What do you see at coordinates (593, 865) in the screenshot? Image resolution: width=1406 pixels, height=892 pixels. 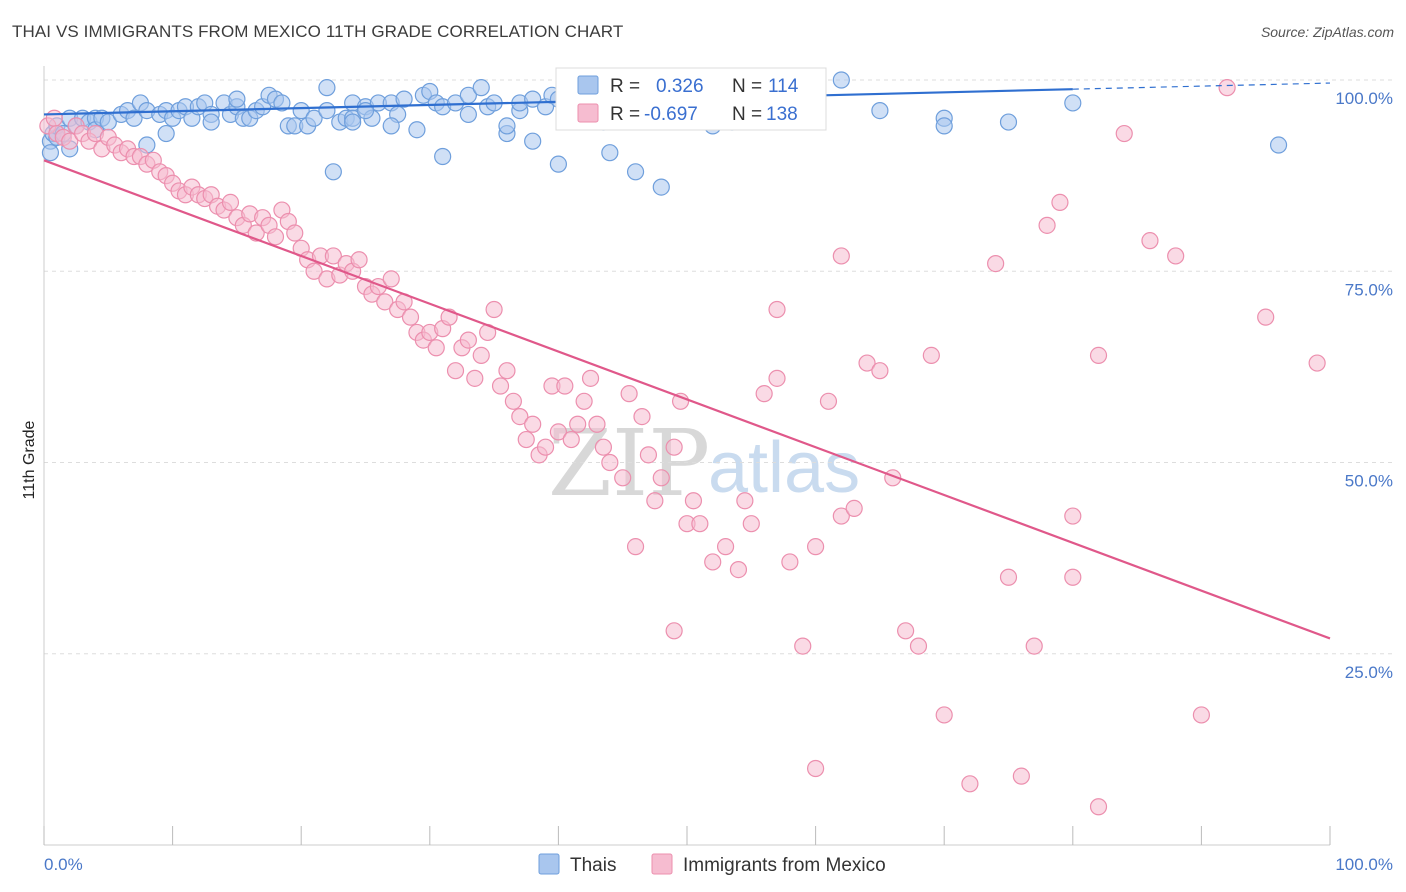 I see `legend-thais-label: Thais` at bounding box center [593, 865].